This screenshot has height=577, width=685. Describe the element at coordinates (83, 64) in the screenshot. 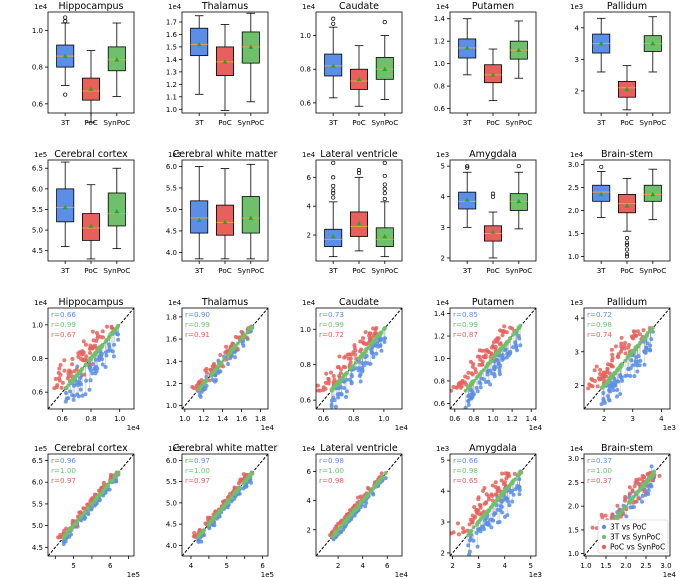

I see `boxplot-panel-hippocampus: Hippocampus 1e4 0.6 0.8 1.0 3T PoC SynPoC` at that location.